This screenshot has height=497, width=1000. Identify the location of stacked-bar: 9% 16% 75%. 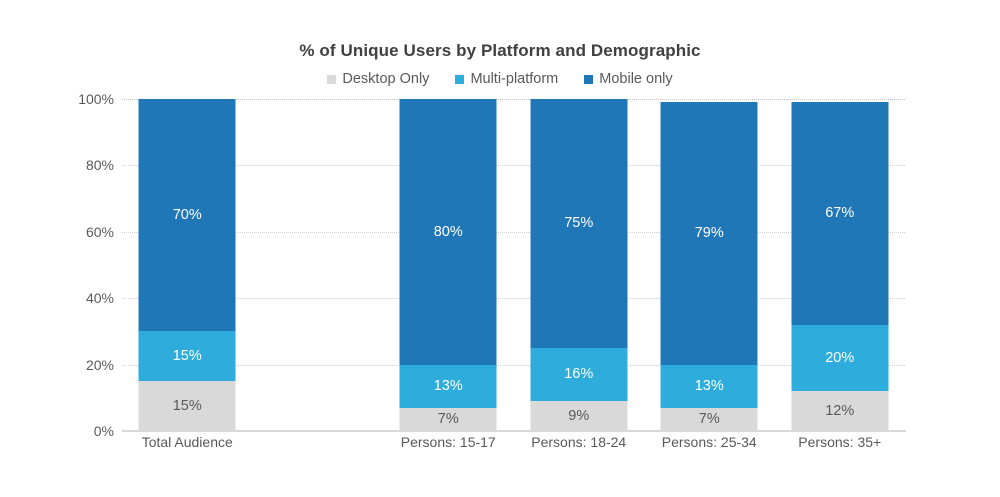
(579, 265).